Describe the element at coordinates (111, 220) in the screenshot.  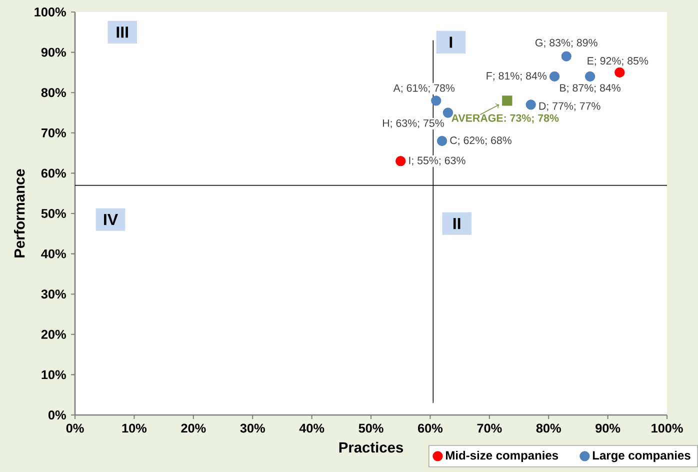
I see `annotation: IV` at that location.